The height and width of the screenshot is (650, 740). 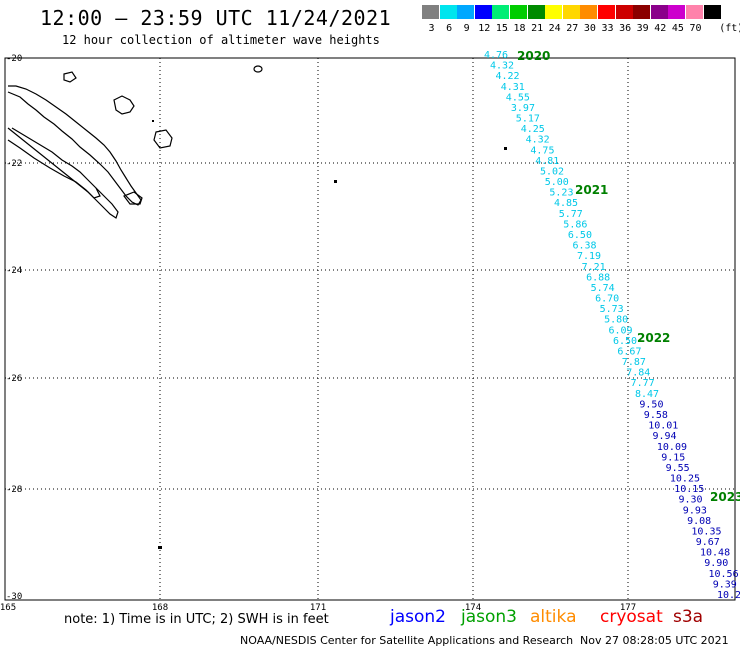 What do you see at coordinates (489, 617) in the screenshot?
I see `satellite-jason3: jason3` at bounding box center [489, 617].